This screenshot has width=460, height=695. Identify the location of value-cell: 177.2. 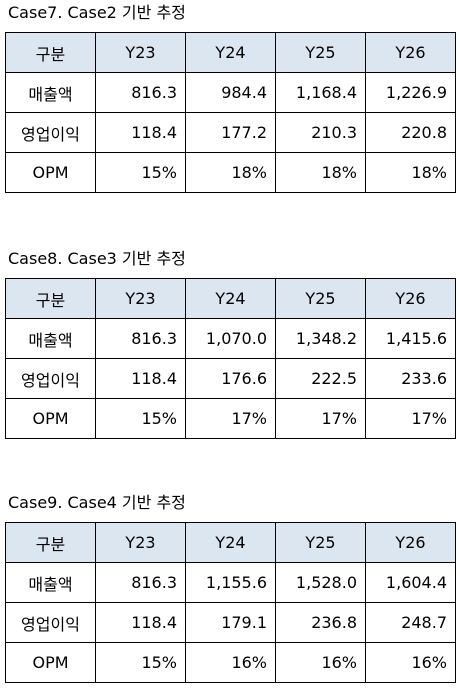
(230, 132).